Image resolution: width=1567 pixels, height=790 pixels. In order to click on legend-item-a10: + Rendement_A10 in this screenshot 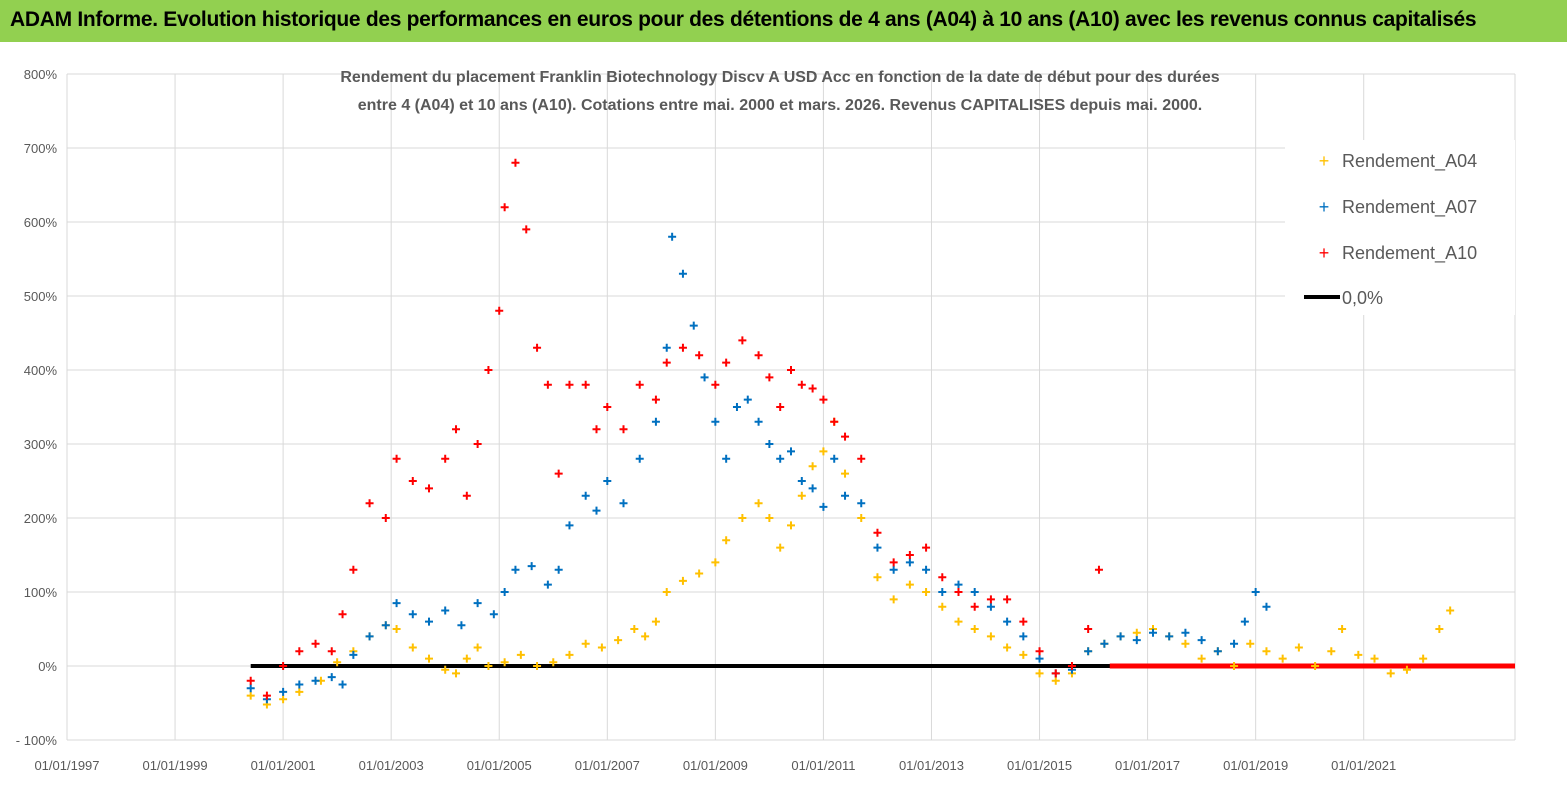, I will do `click(1398, 253)`.